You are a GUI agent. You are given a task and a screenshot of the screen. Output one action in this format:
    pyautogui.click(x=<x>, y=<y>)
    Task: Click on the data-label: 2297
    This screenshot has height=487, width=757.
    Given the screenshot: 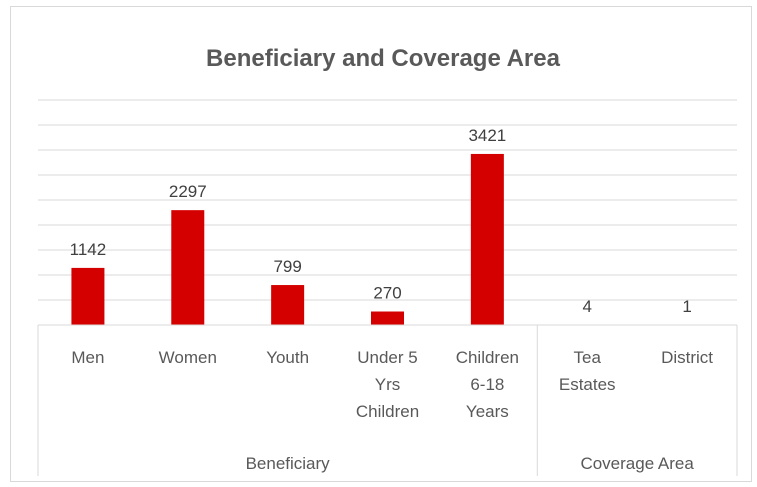 What is the action you would take?
    pyautogui.click(x=188, y=191)
    